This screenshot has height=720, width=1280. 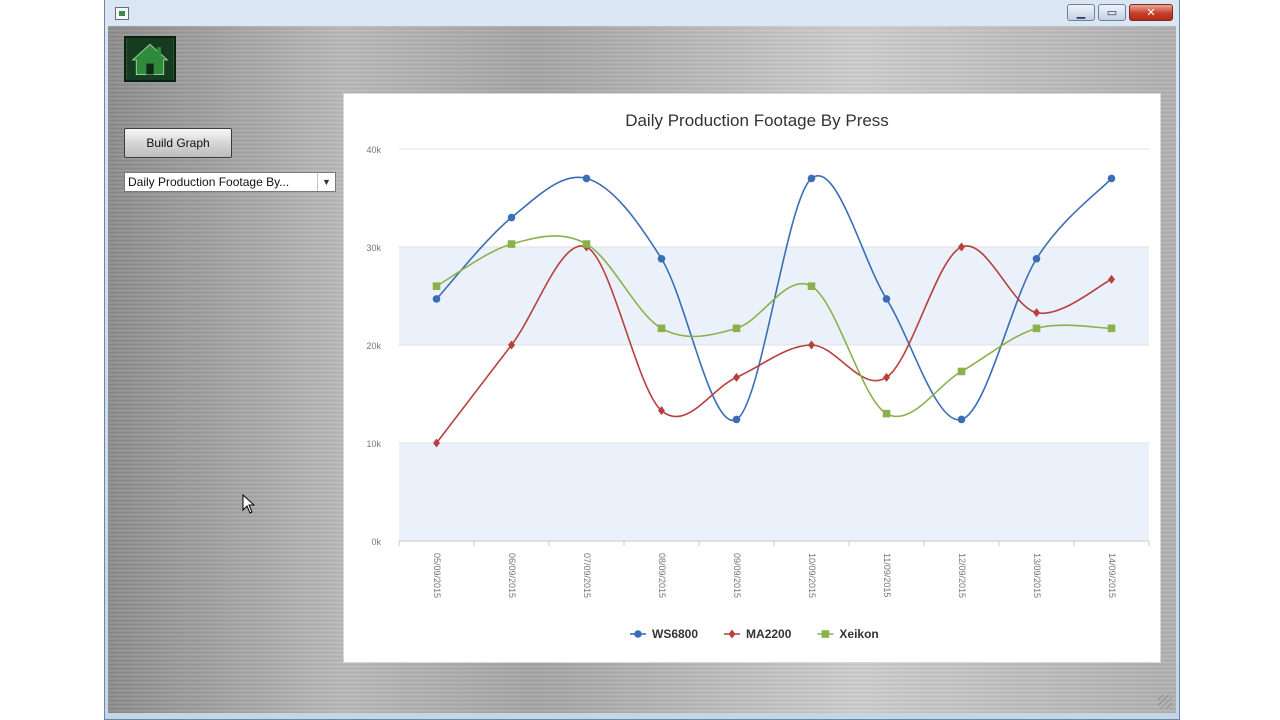 What do you see at coordinates (887, 575) in the screenshot?
I see `x-tick-label: 11/09/2015` at bounding box center [887, 575].